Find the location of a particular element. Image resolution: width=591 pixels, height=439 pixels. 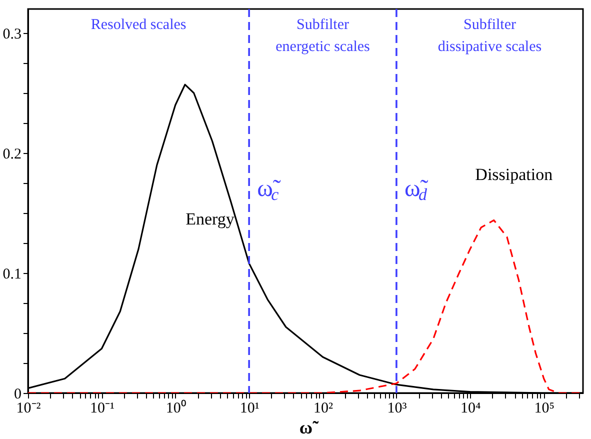

x-tick-label: 10³ is located at coordinates (397, 408).